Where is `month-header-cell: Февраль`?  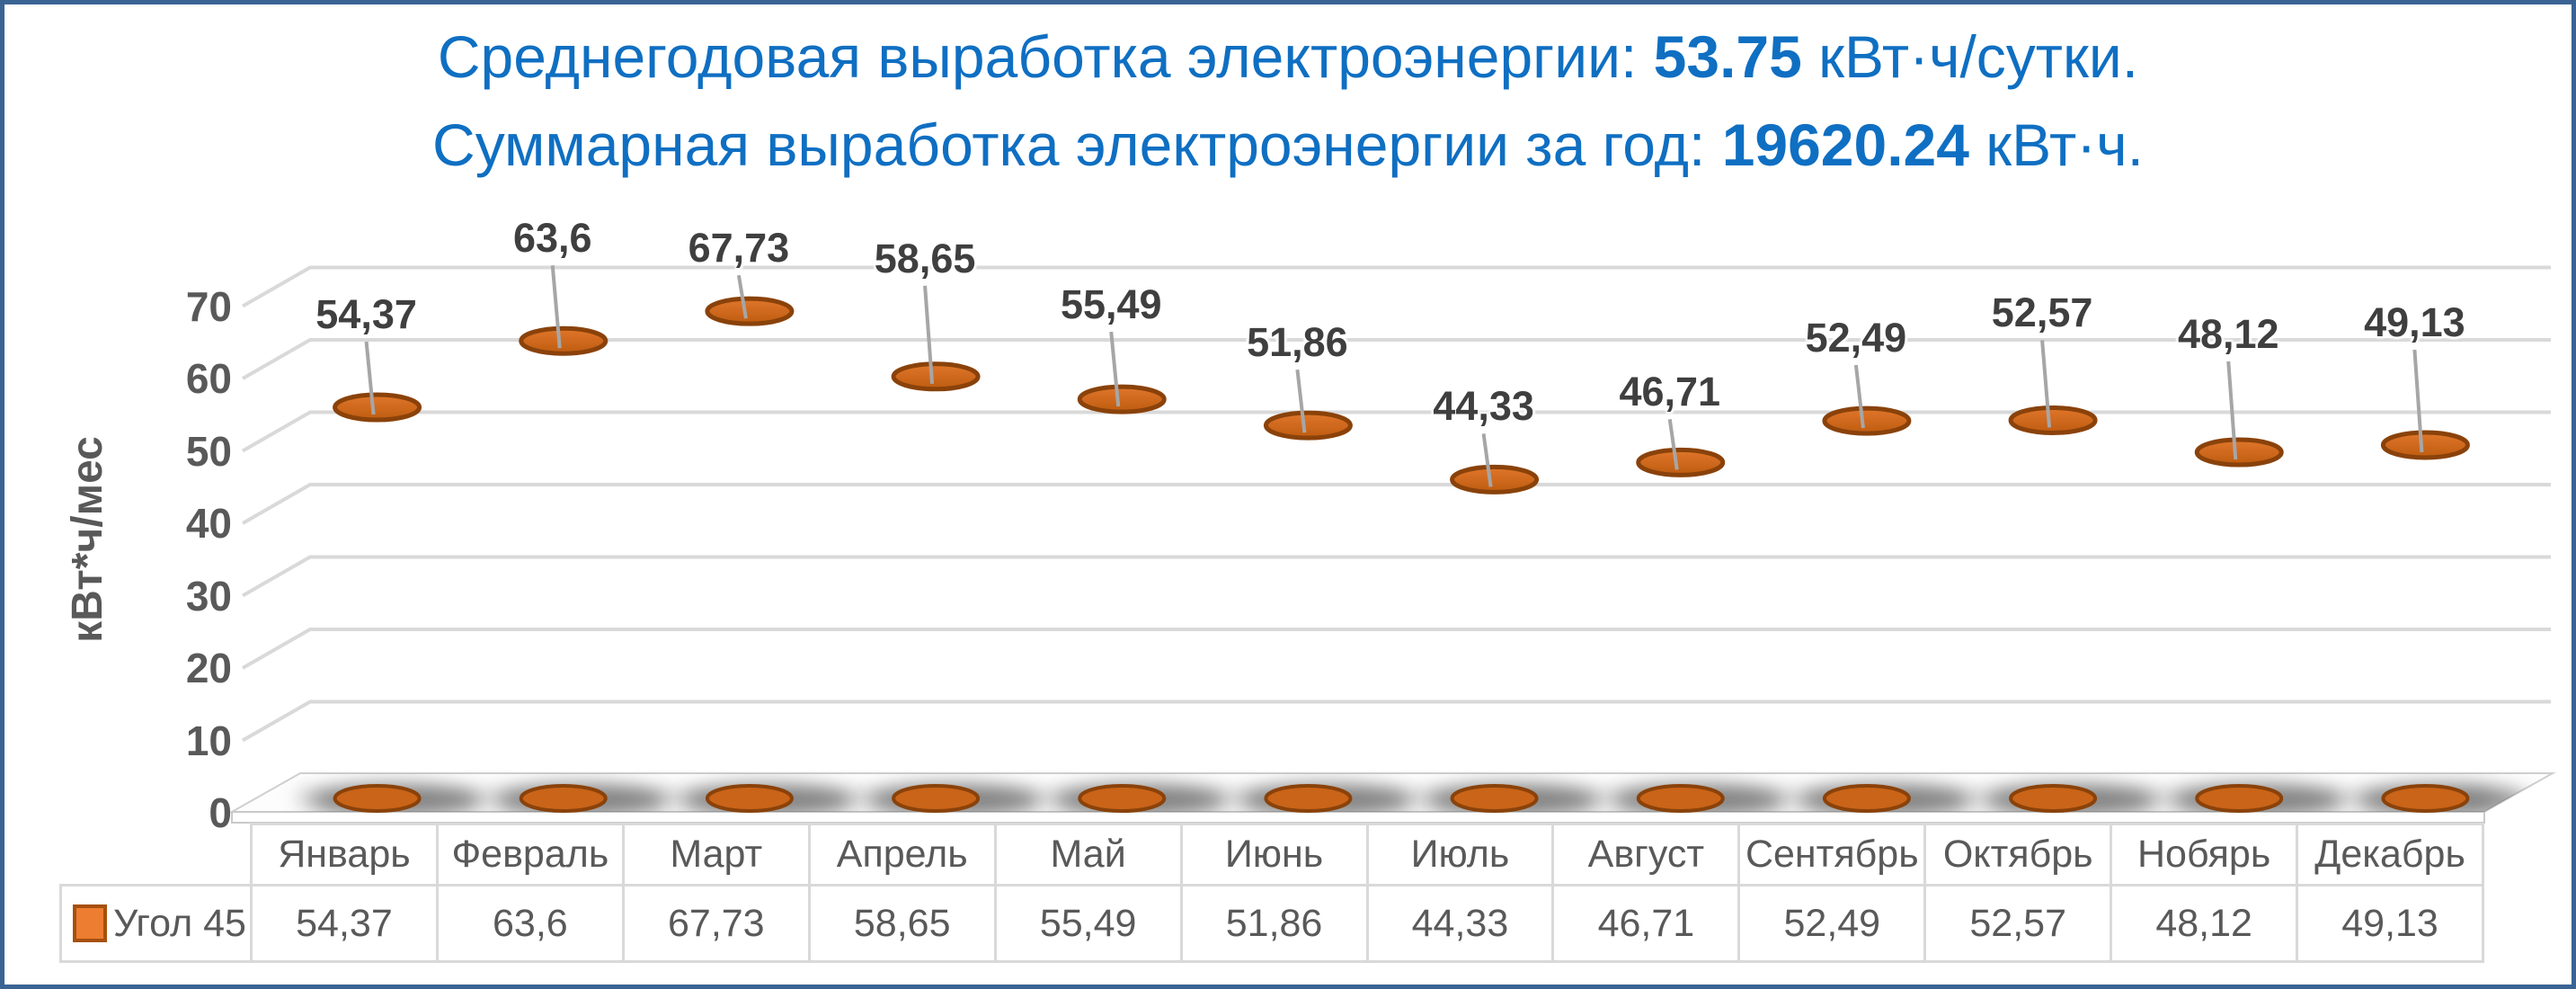
month-header-cell: Февраль is located at coordinates (530, 854).